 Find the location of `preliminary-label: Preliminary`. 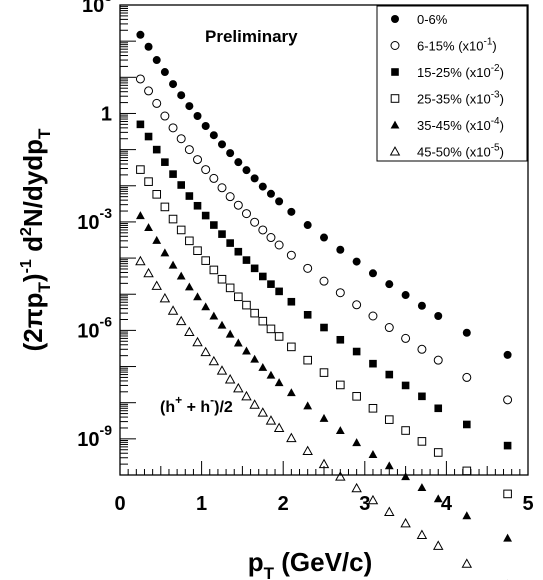

preliminary-label: Preliminary is located at coordinates (251, 36).